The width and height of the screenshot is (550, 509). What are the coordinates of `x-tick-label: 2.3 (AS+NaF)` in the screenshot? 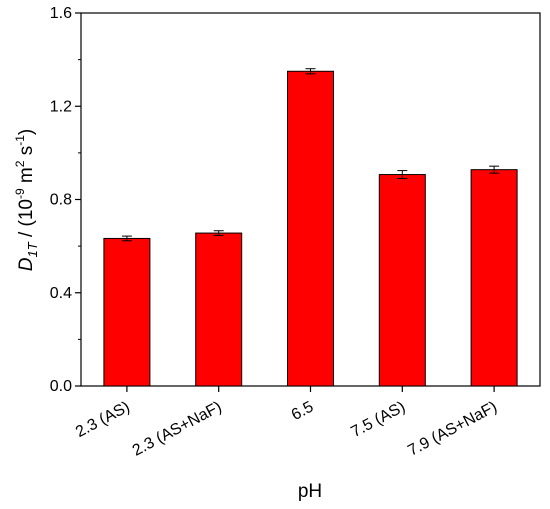 It's located at (177, 429).